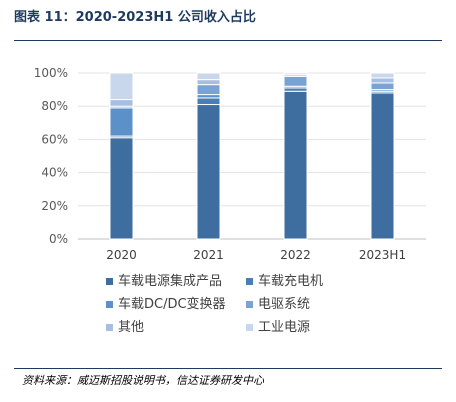  What do you see at coordinates (135, 17) in the screenshot?
I see `figure-title: 图表 11：2020-2023H1 公司收入占比` at bounding box center [135, 17].